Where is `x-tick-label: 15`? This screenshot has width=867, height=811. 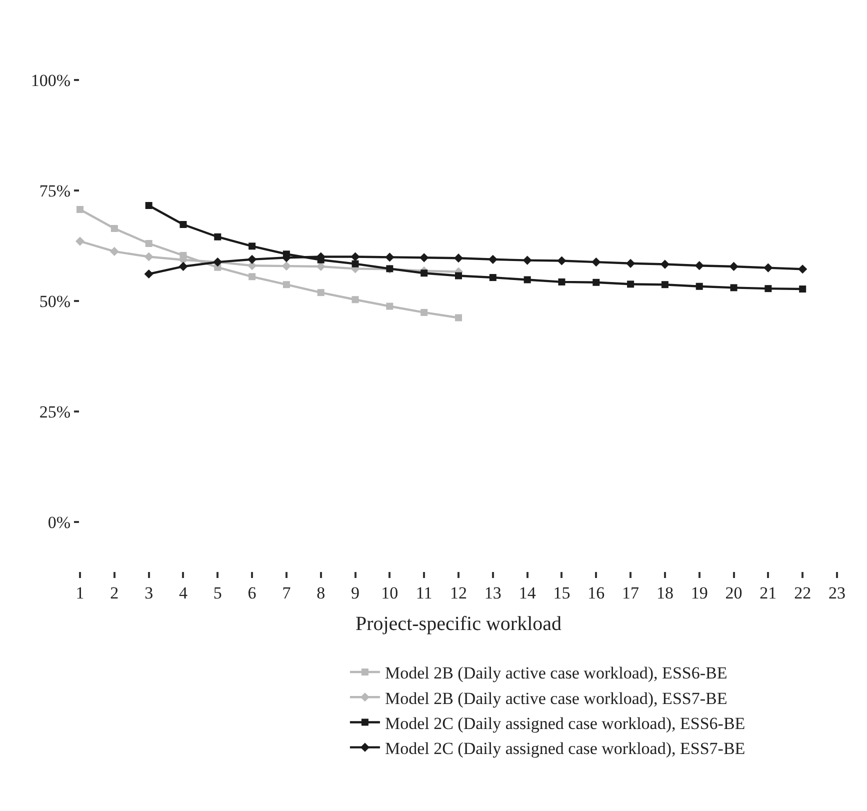 x-tick-label: 15 is located at coordinates (561, 592).